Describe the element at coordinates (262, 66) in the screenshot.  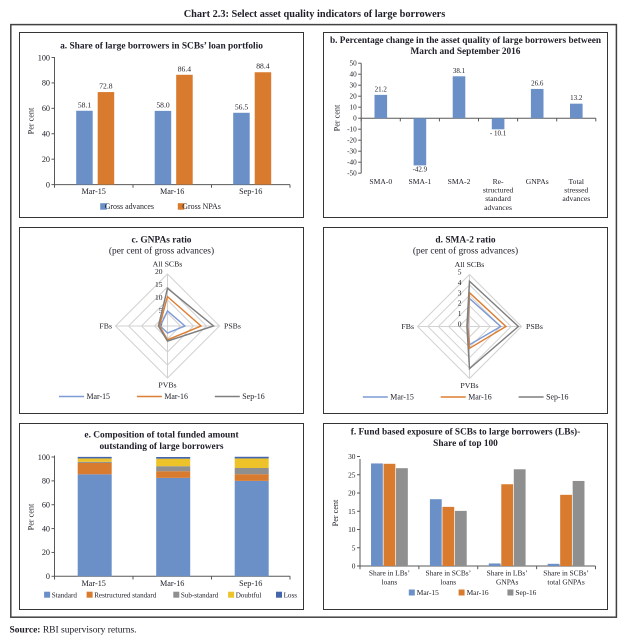
I see `svg-text: 88.4` at that location.